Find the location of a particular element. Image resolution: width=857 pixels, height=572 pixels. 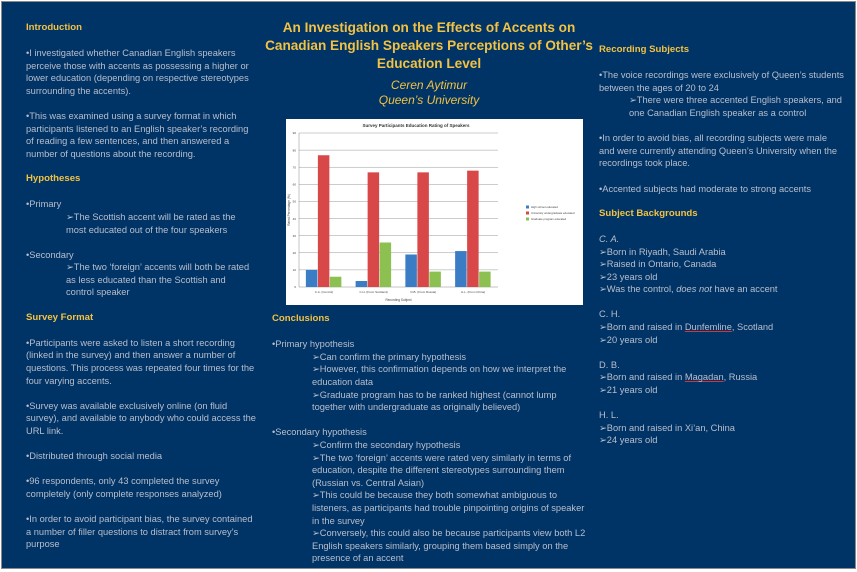

x-tick-label: D.B. (From Russia) is located at coordinates (424, 292).